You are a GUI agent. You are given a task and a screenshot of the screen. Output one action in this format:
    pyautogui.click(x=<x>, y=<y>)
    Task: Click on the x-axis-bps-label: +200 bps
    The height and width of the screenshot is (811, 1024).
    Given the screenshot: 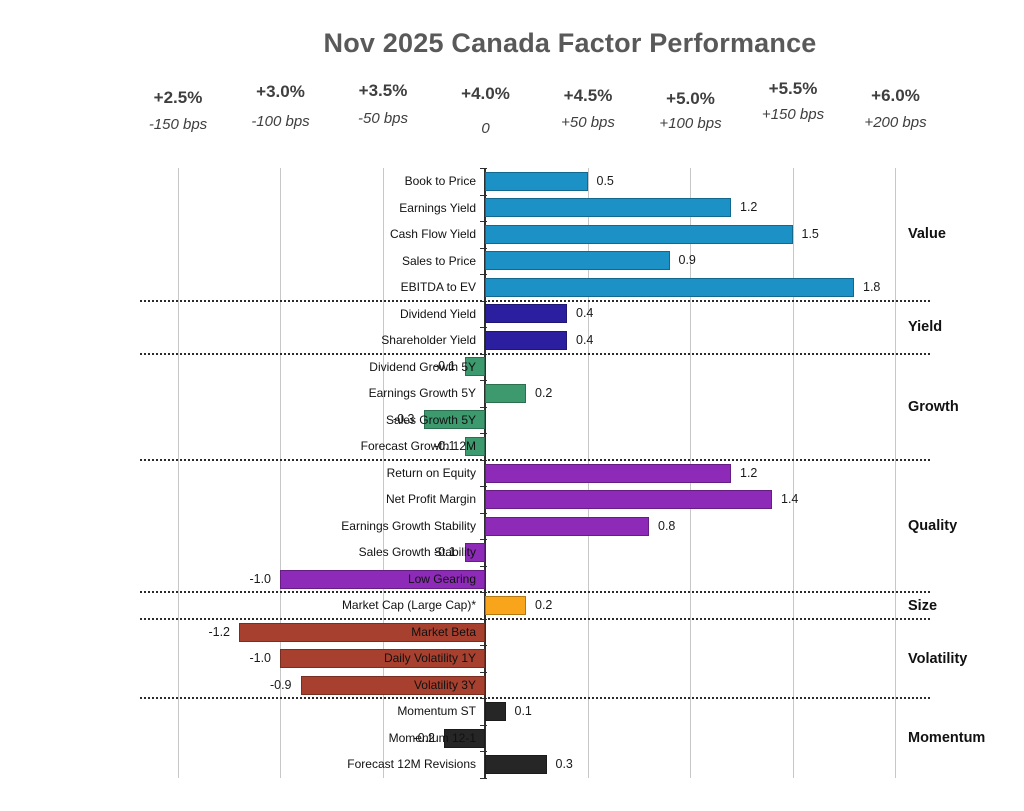 What is the action you would take?
    pyautogui.click(x=895, y=122)
    